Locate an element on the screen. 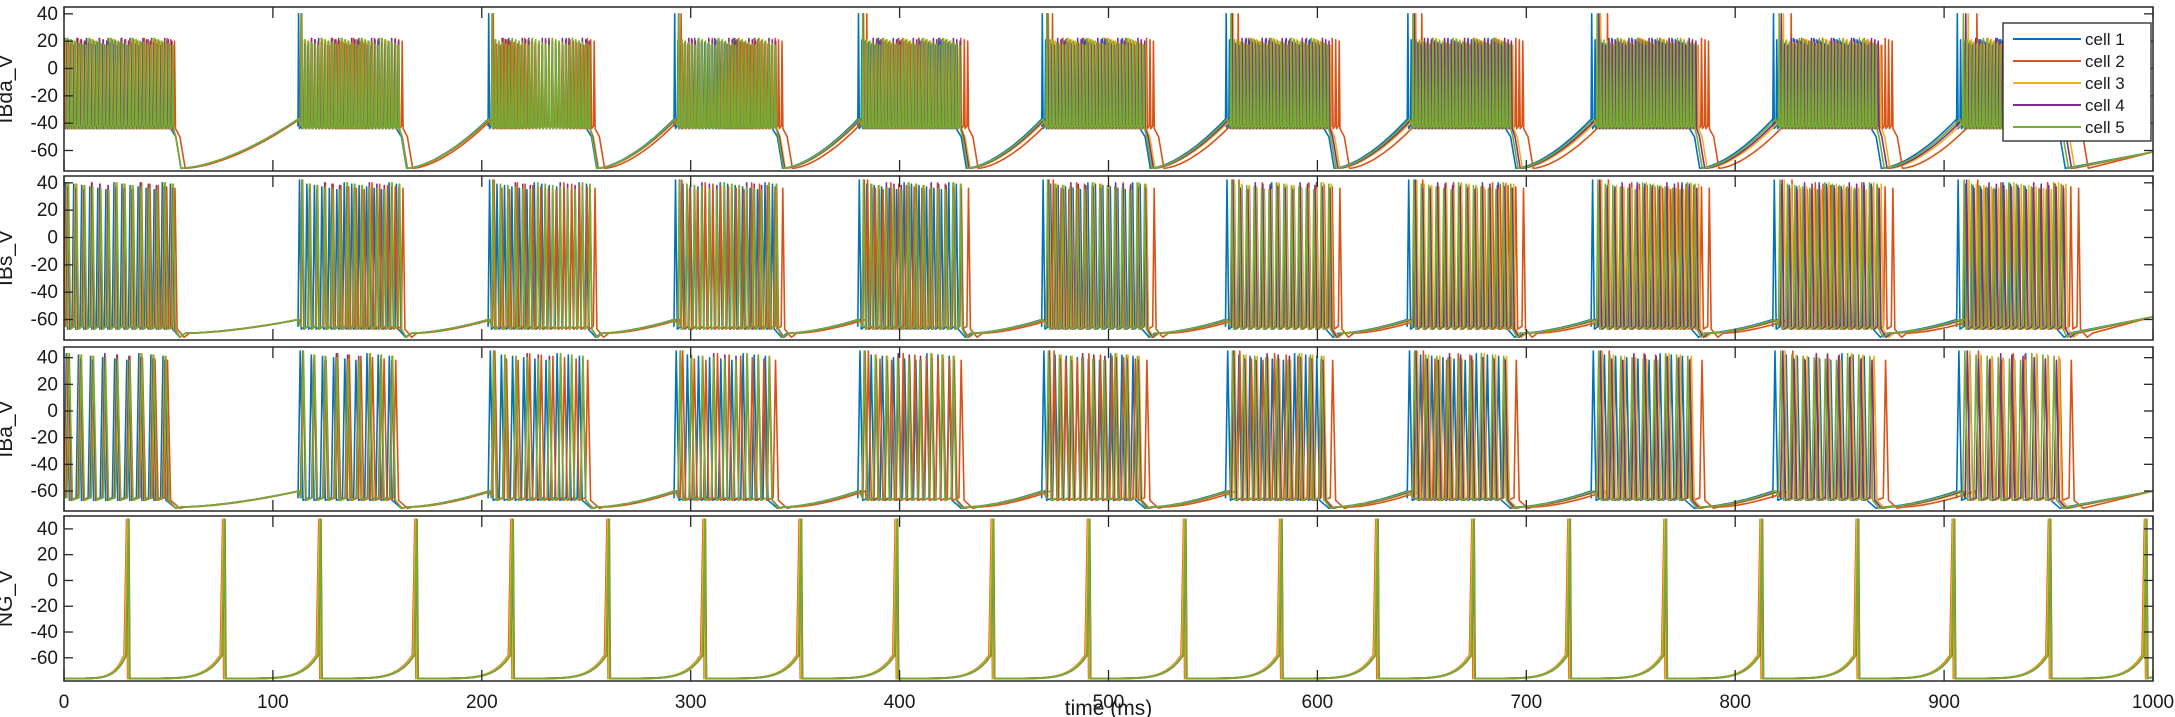 This screenshot has width=2175, height=717. x-tick-label: 200 is located at coordinates (482, 702).